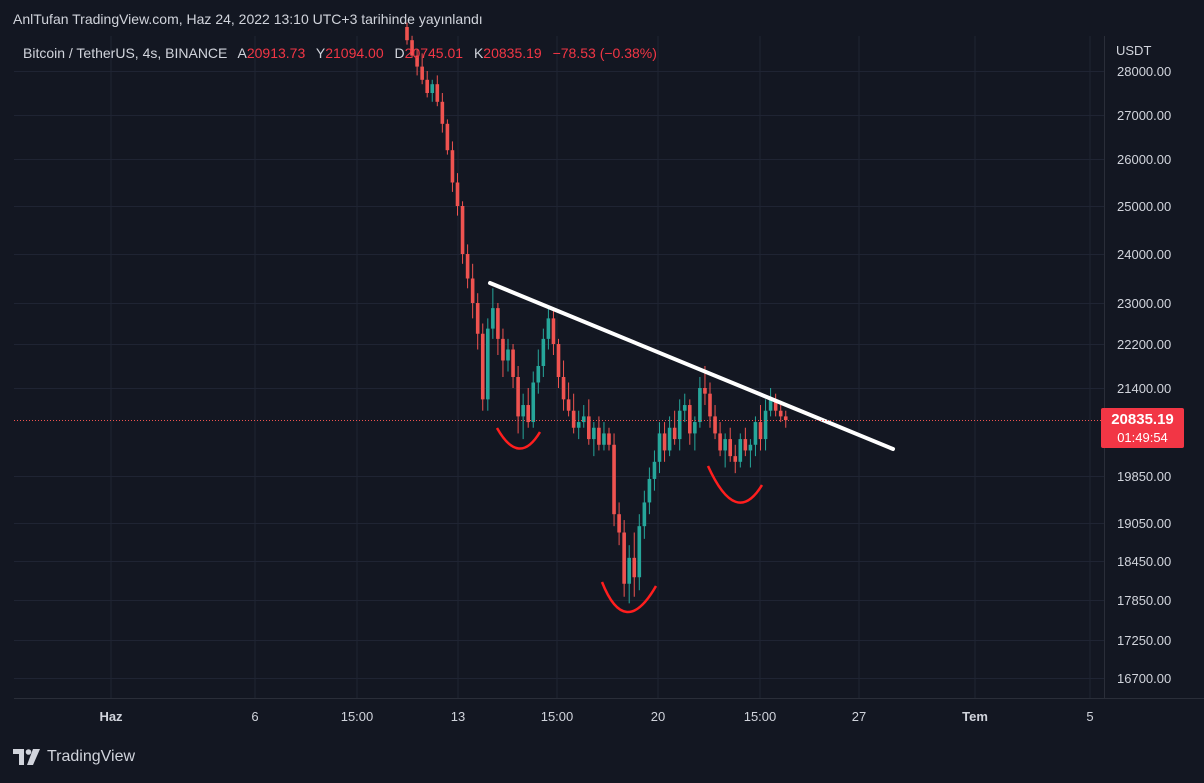  I want to click on right-shoulder-arc, so click(735, 484).